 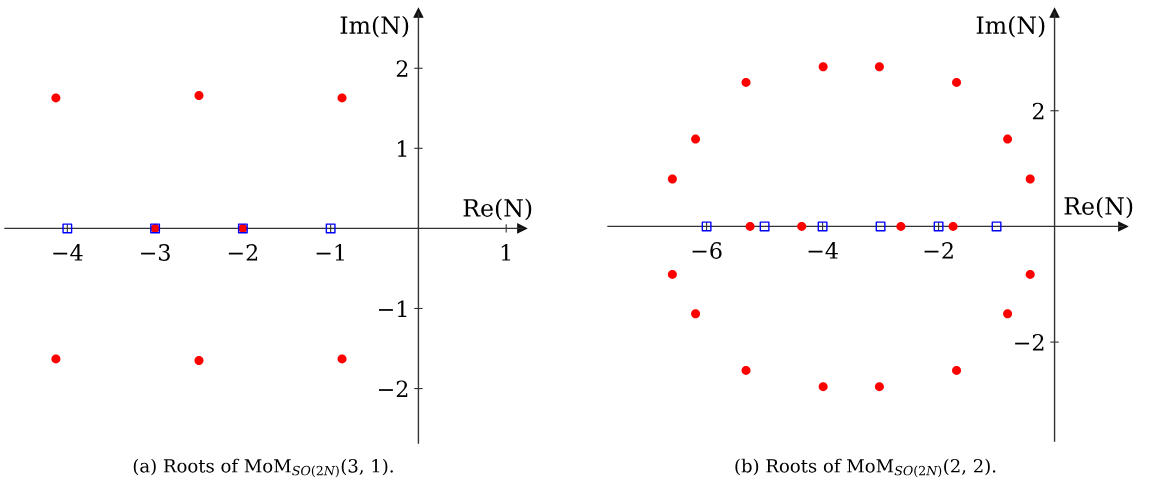 What do you see at coordinates (865, 468) in the screenshot?
I see `text: (b) Roots of MoM$_{SO(2N)}$(2, 2).` at bounding box center [865, 468].